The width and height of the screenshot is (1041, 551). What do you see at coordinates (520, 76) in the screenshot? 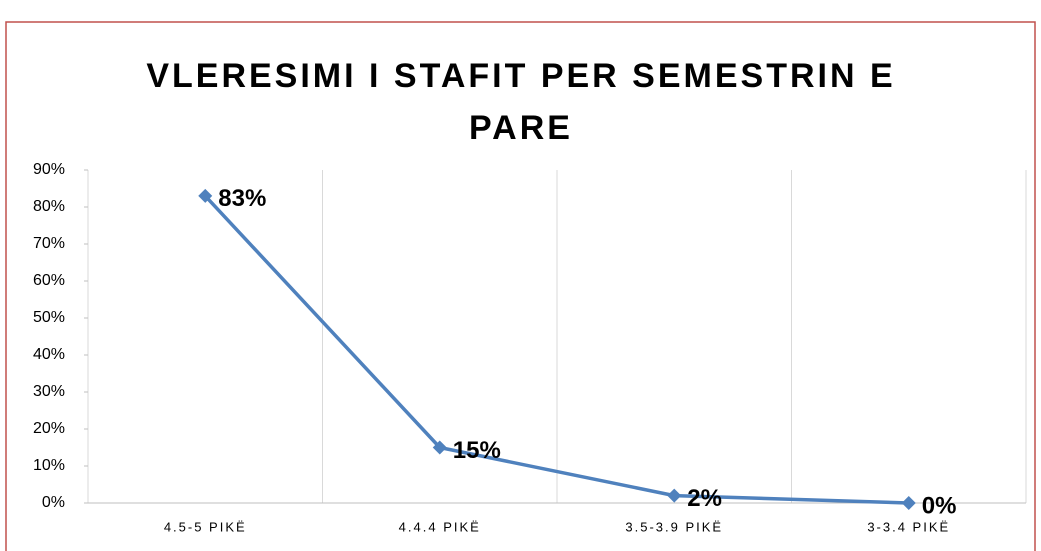
I see `chart-title: VLERESIMI I STAFIT PER SEMESTRIN E` at bounding box center [520, 76].